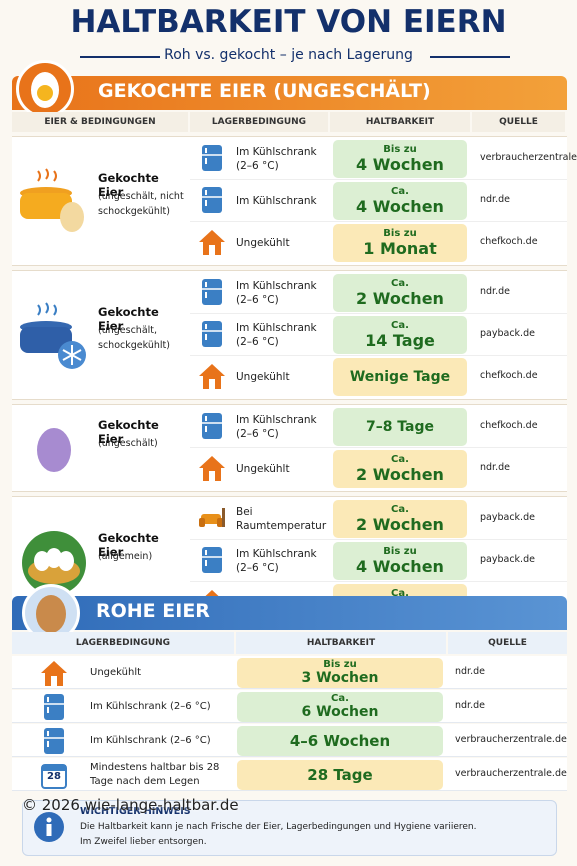 This screenshot has height=866, width=577. I want to click on notice-icon, so click(49, 827).